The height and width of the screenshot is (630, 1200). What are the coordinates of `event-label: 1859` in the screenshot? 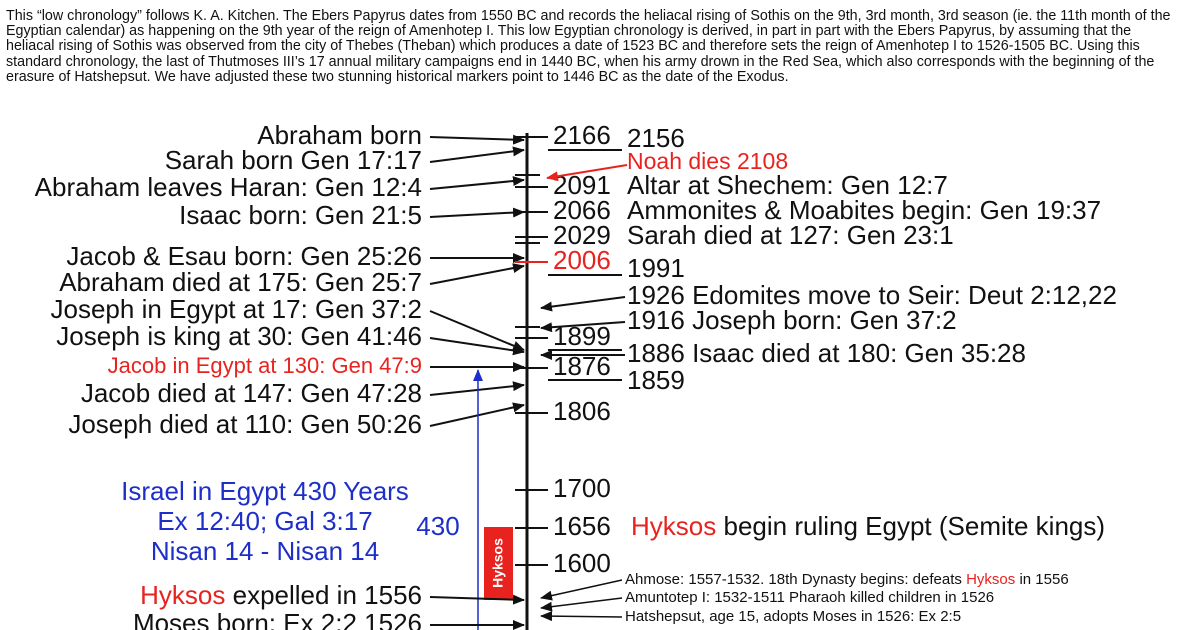 It's located at (656, 380).